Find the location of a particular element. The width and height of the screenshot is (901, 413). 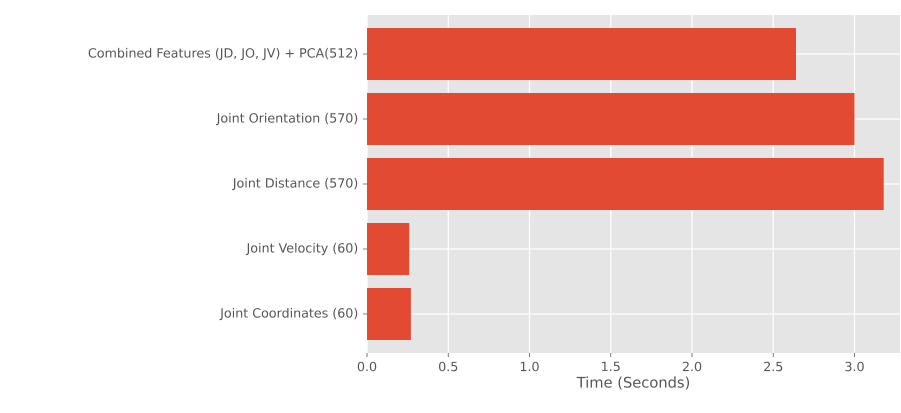

x-tick-label: 2.0 is located at coordinates (692, 367).